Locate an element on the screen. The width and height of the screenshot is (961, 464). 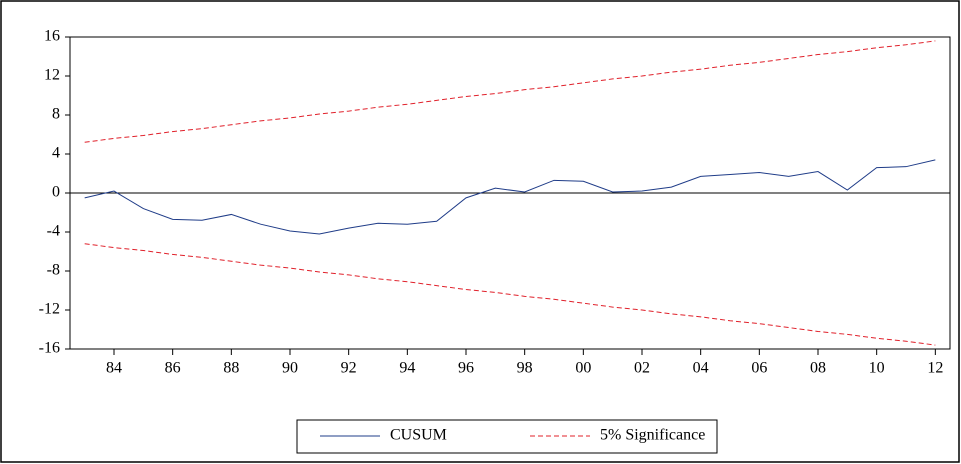
y-tick-label: -4 is located at coordinates (53, 231).